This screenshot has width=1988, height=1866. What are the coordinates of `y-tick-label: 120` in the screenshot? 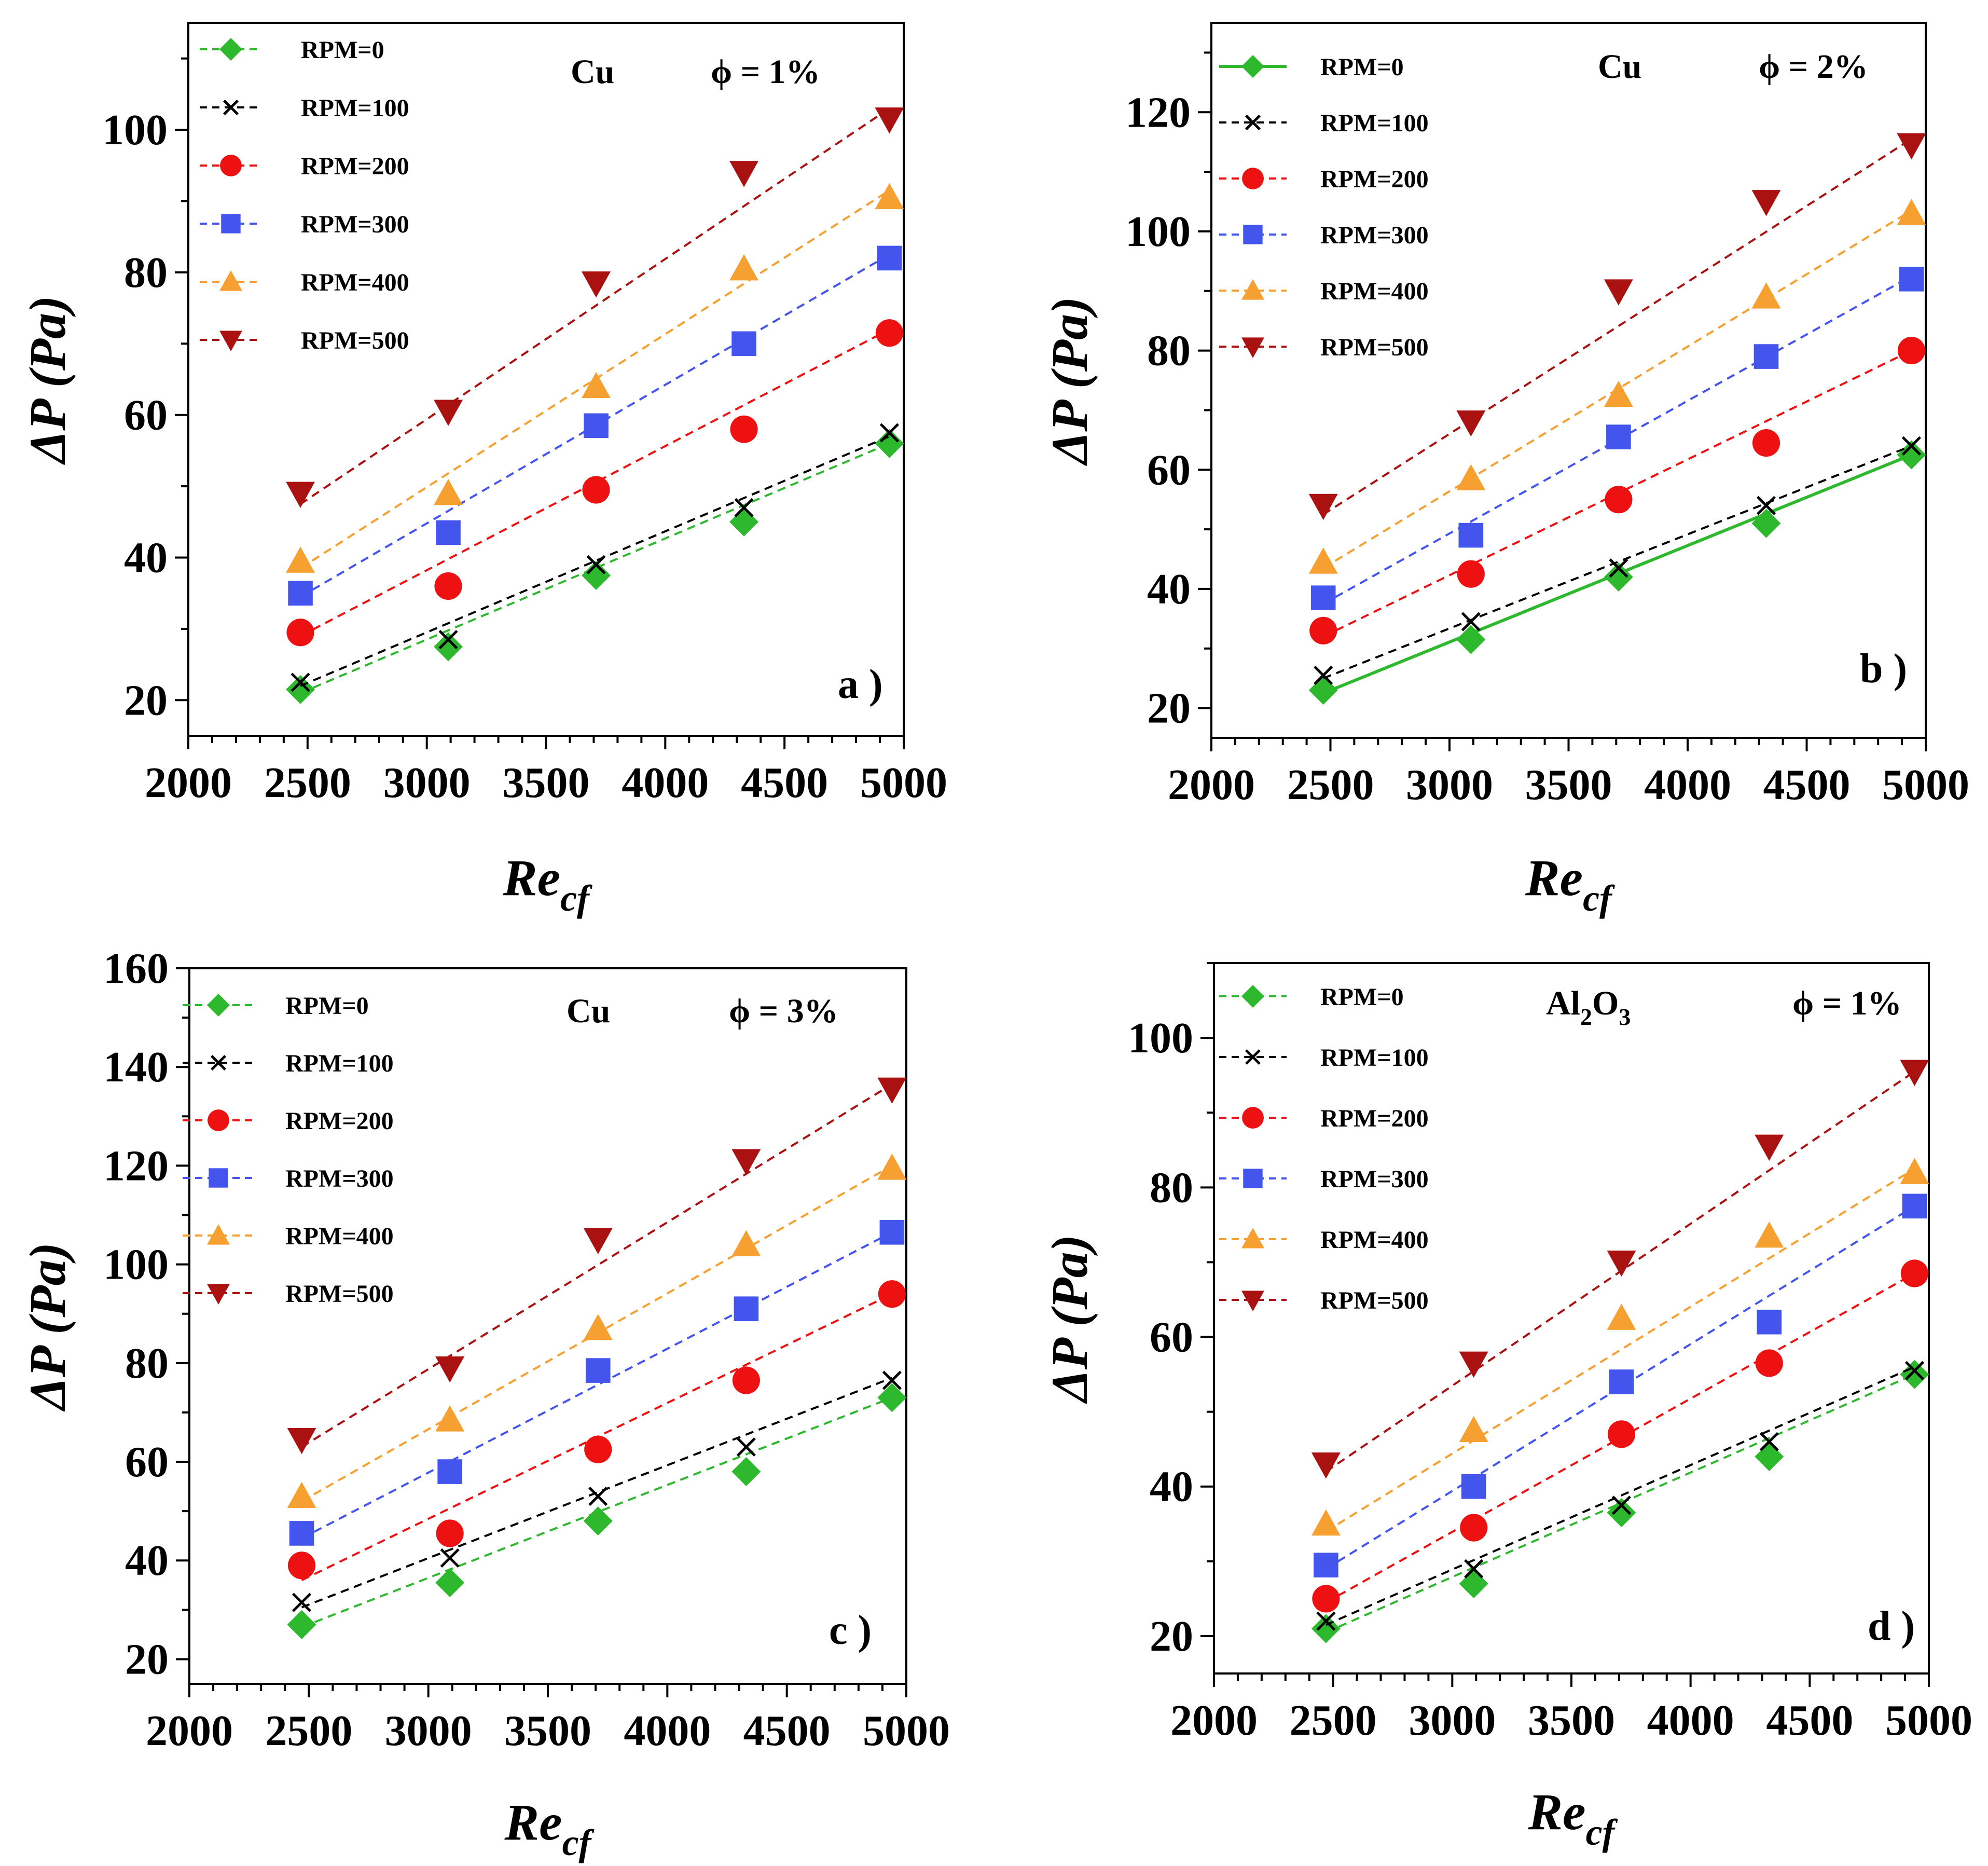 It's located at (136, 1166).